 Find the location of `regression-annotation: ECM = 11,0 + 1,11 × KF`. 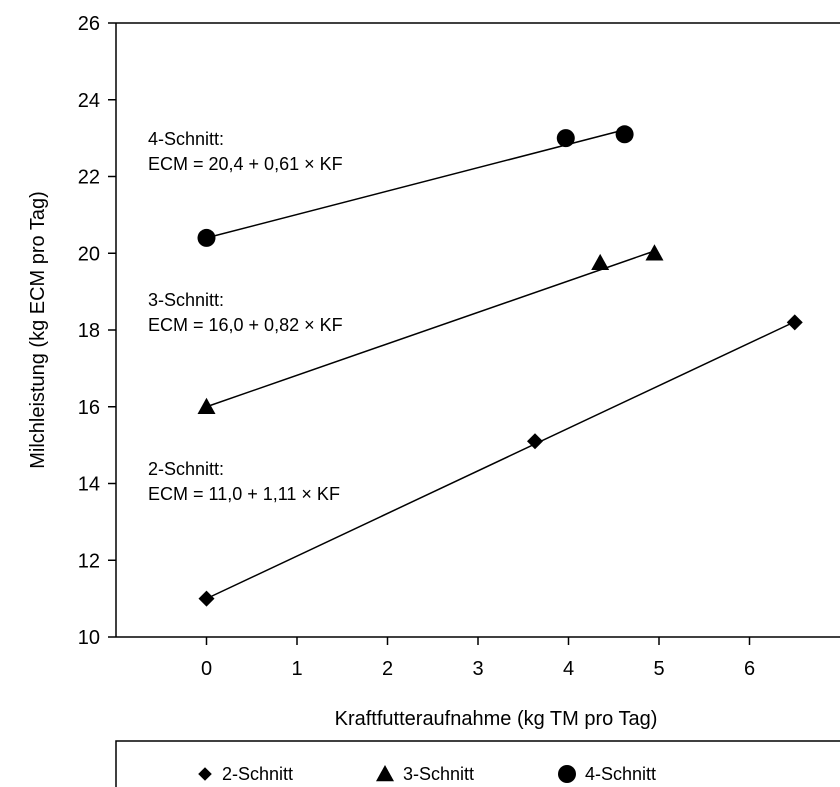

regression-annotation: ECM = 11,0 + 1,11 × KF is located at coordinates (244, 494).